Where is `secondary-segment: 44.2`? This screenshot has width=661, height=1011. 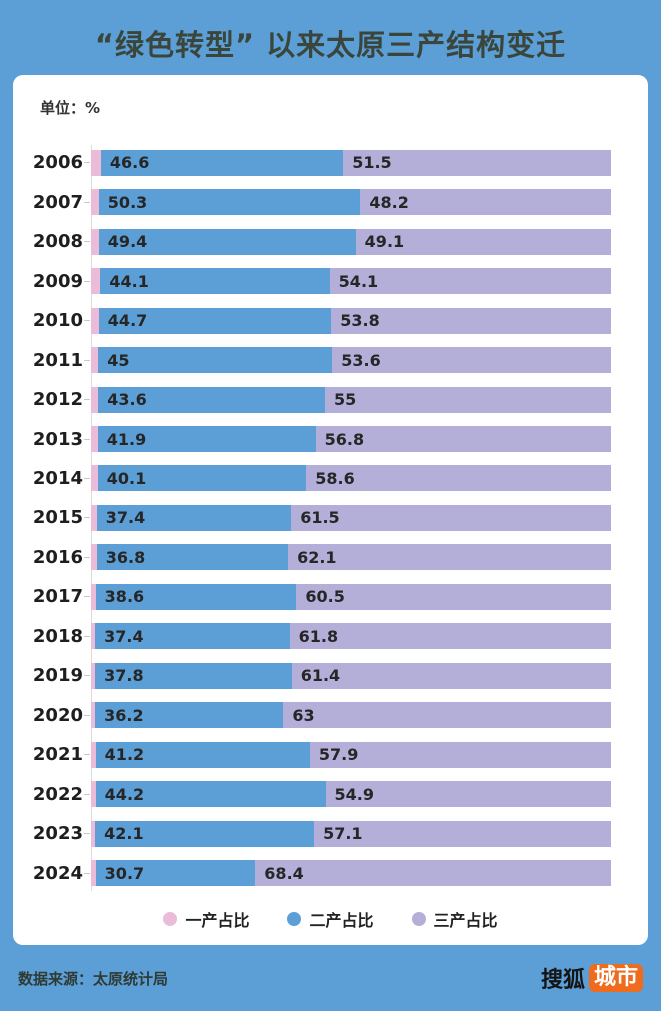 secondary-segment: 44.2 is located at coordinates (210, 794).